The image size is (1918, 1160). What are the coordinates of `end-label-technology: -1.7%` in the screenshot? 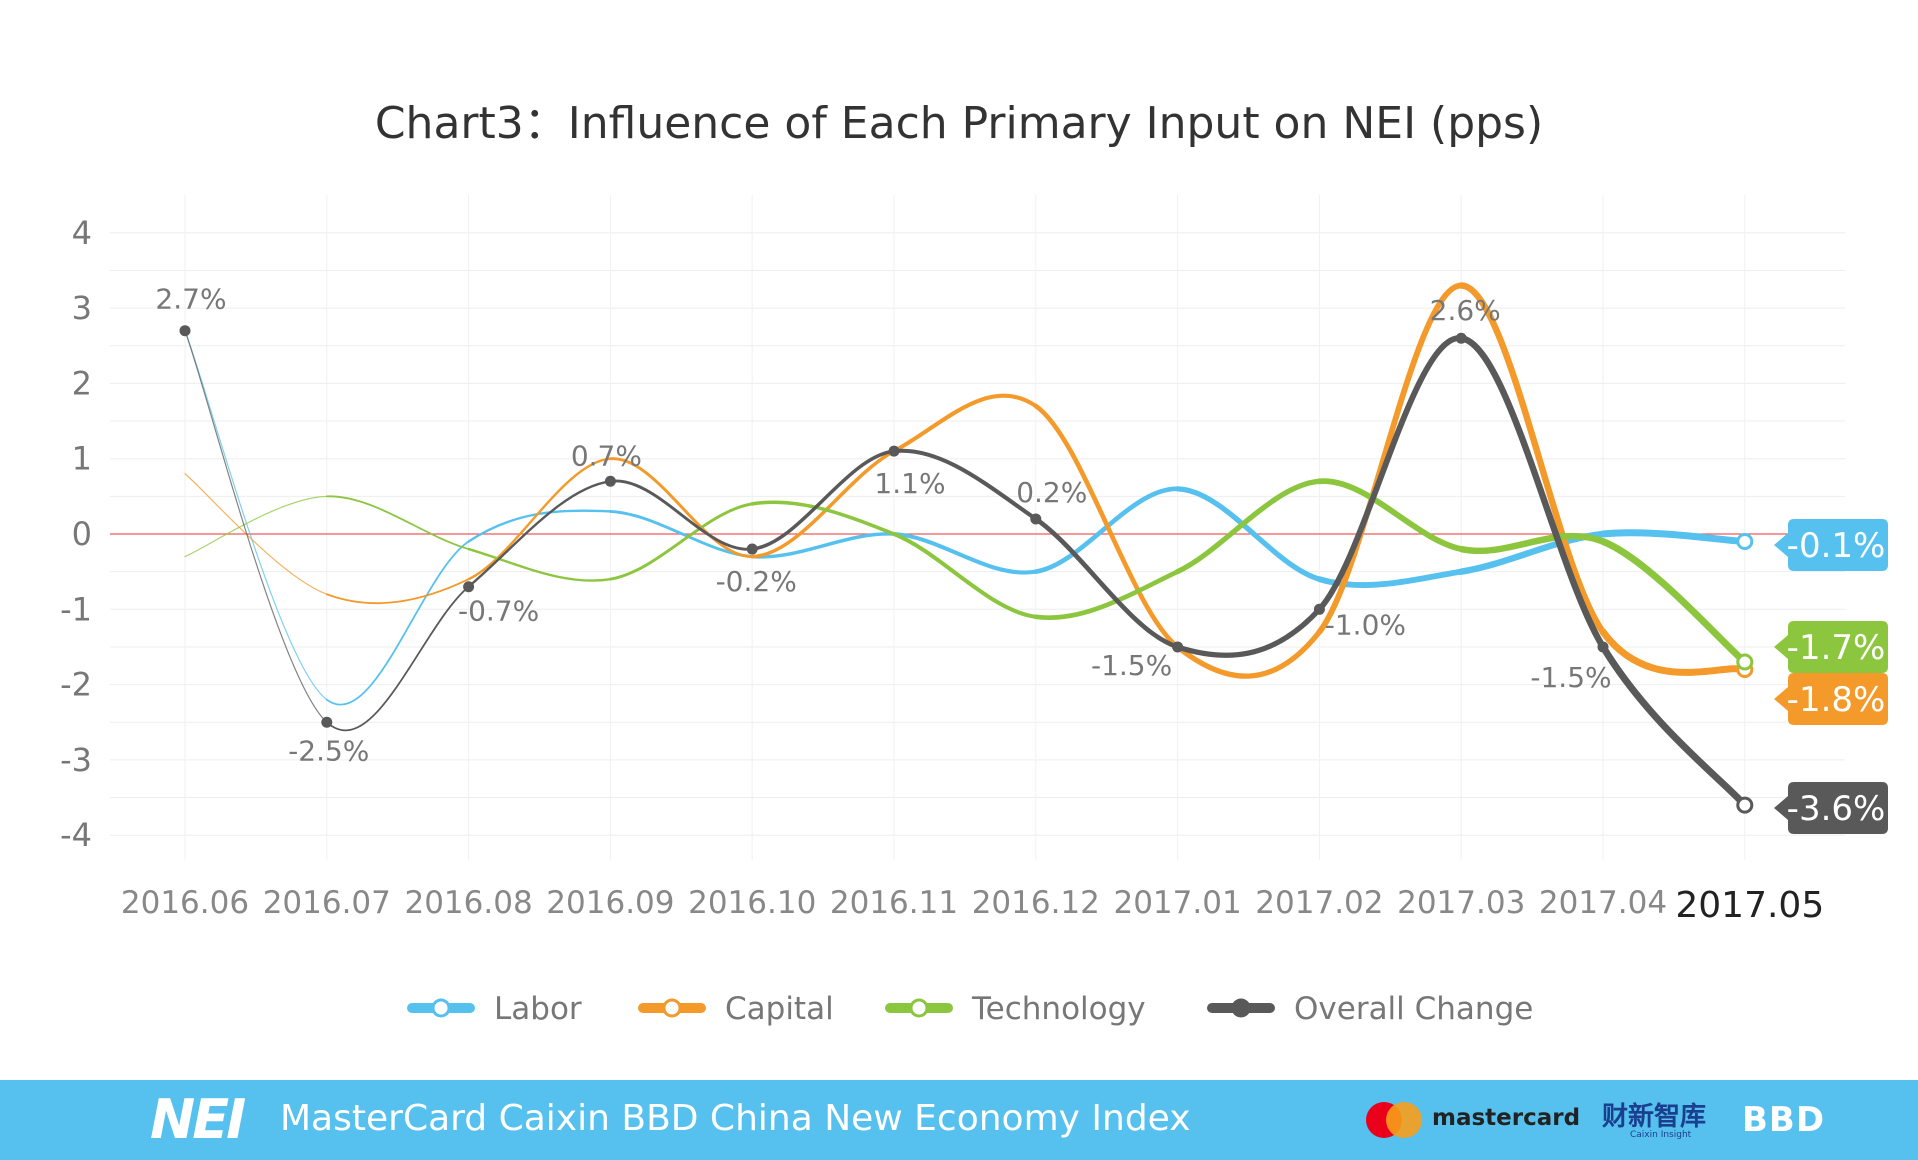 It's located at (1831, 647).